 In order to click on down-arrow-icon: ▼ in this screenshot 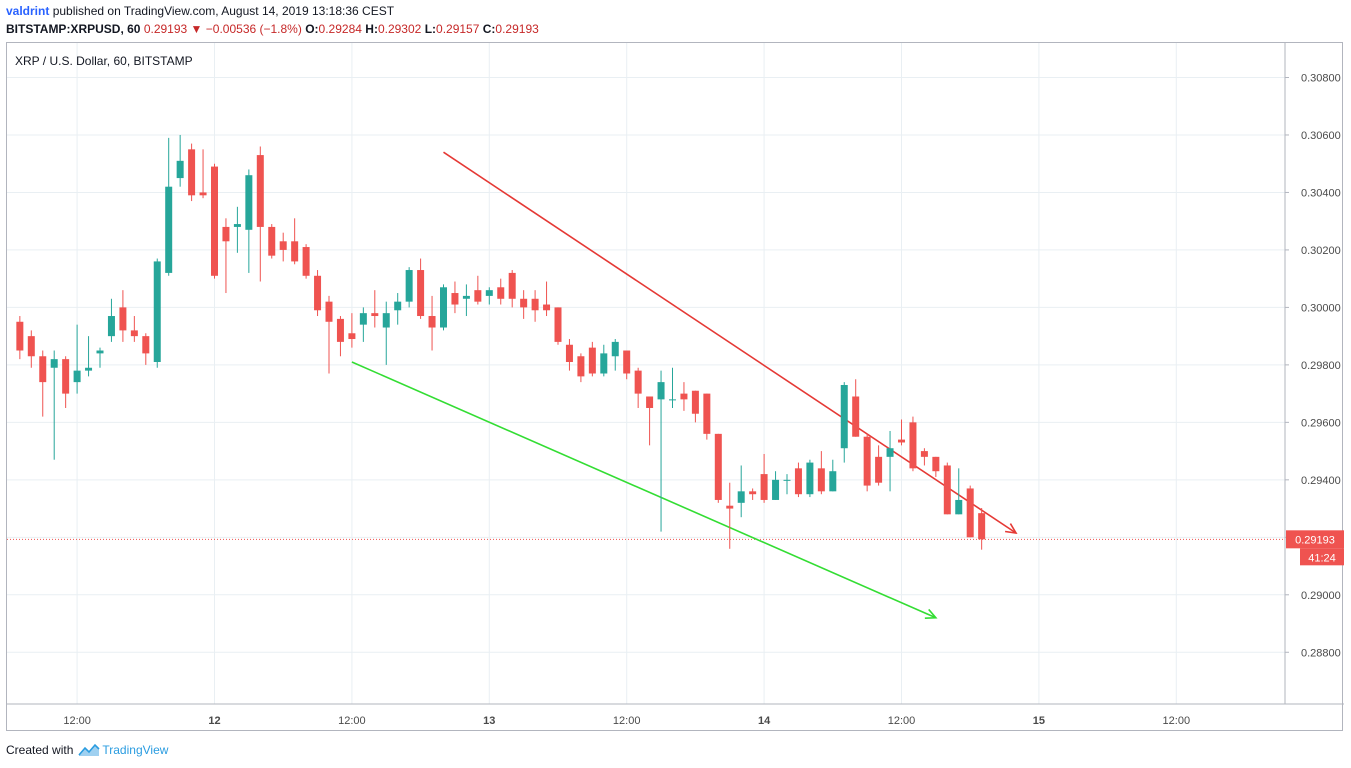, I will do `click(196, 29)`.